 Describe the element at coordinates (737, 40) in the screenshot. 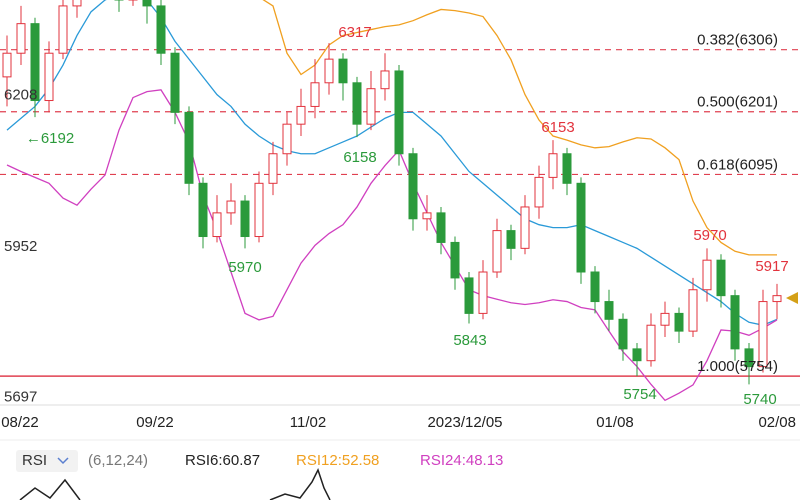

I see `fib-label: 0.382(6306)` at that location.